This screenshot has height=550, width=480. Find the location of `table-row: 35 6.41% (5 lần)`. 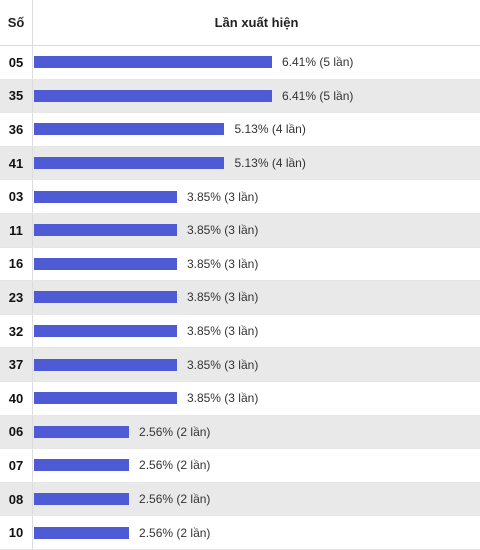

table-row: 35 6.41% (5 lần) is located at coordinates (240, 96).